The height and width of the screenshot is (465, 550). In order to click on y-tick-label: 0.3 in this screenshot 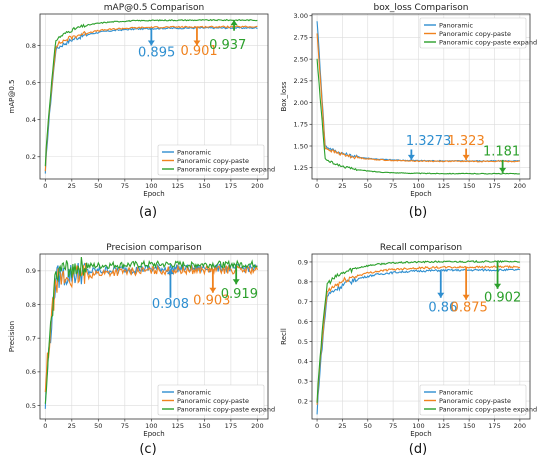, I will do `click(303, 382)`.